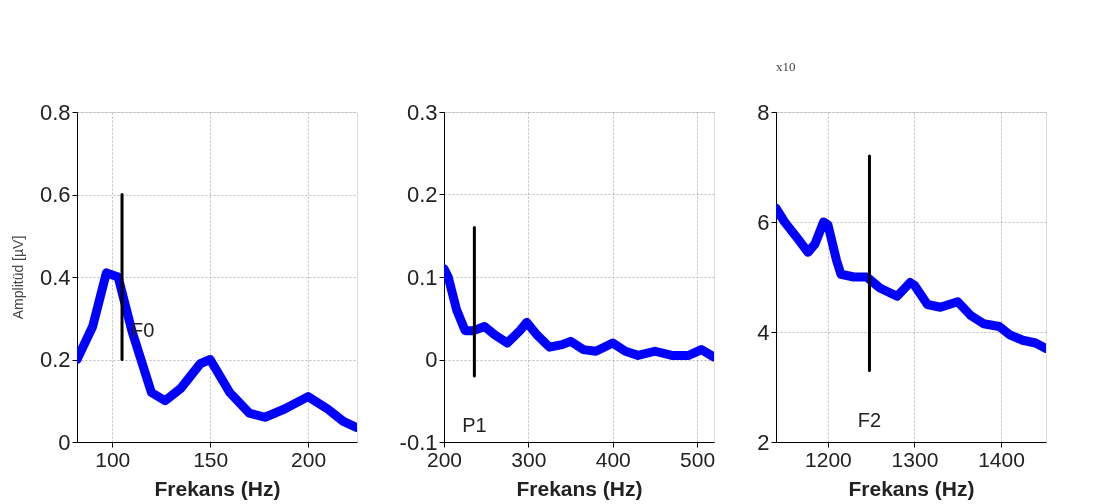  What do you see at coordinates (309, 459) in the screenshot?
I see `x-tick-label: 200` at bounding box center [309, 459].